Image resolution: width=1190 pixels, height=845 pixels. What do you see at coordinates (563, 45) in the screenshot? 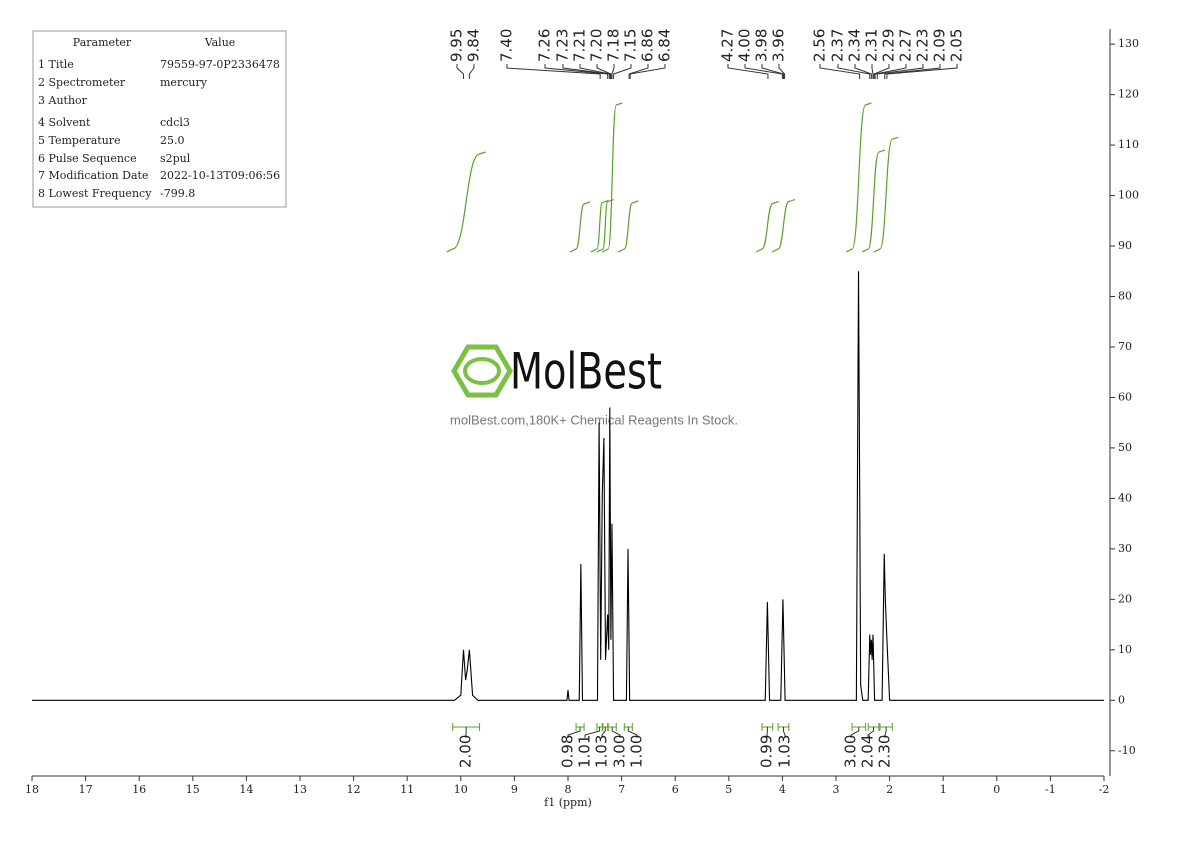
I see `peak-label: 7.23` at bounding box center [563, 45].